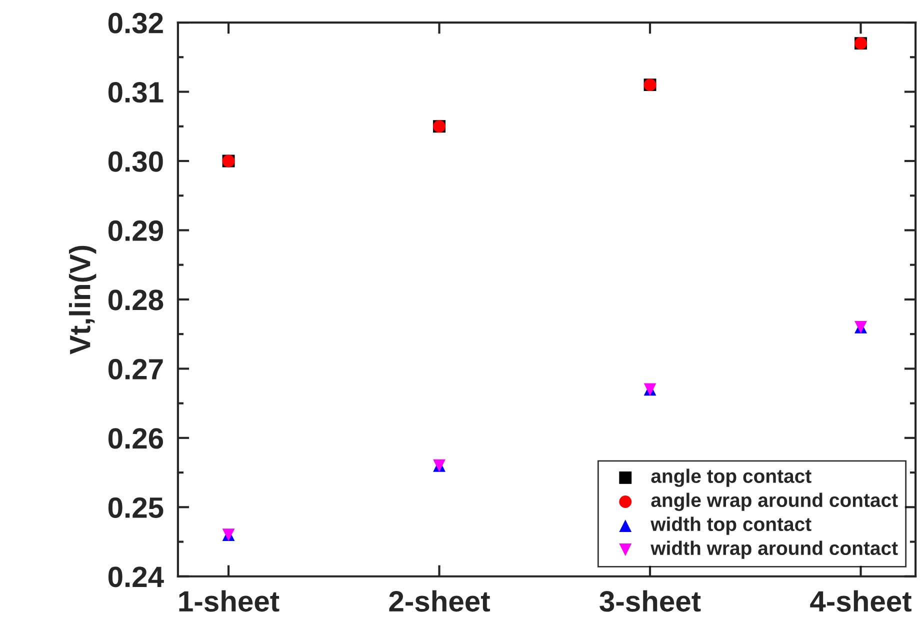 This screenshot has height=644, width=922. What do you see at coordinates (229, 601) in the screenshot?
I see `x-tick-label: 1-sheet` at bounding box center [229, 601].